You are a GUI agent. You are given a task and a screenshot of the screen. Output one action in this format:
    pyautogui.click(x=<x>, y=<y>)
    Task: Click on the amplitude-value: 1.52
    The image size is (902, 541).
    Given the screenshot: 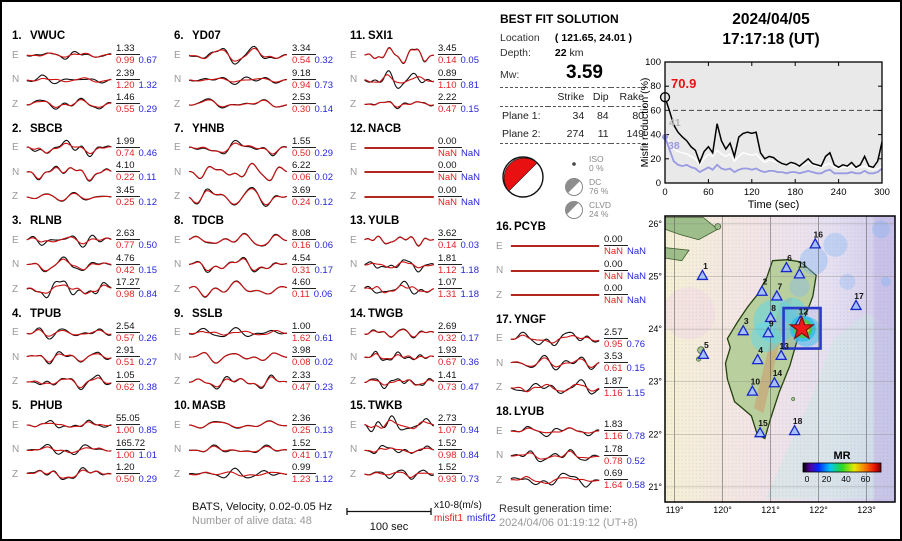 What is the action you would take?
    pyautogui.click(x=450, y=444)
    